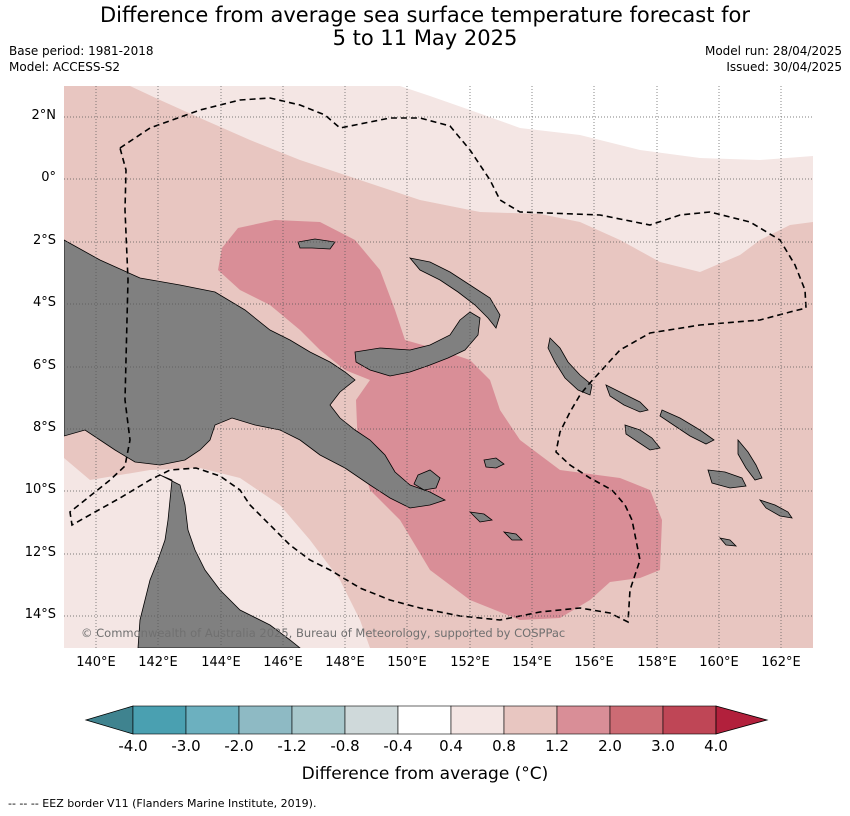 The height and width of the screenshot is (816, 850). I want to click on issued-text: Issued: 30/04/2025, so click(784, 67).